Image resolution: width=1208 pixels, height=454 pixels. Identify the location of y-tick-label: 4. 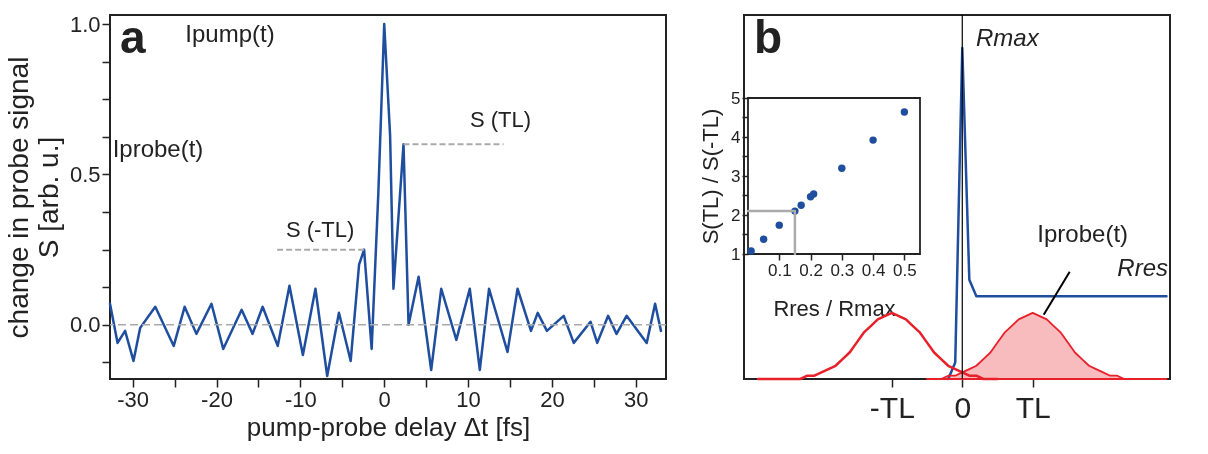
(736, 137).